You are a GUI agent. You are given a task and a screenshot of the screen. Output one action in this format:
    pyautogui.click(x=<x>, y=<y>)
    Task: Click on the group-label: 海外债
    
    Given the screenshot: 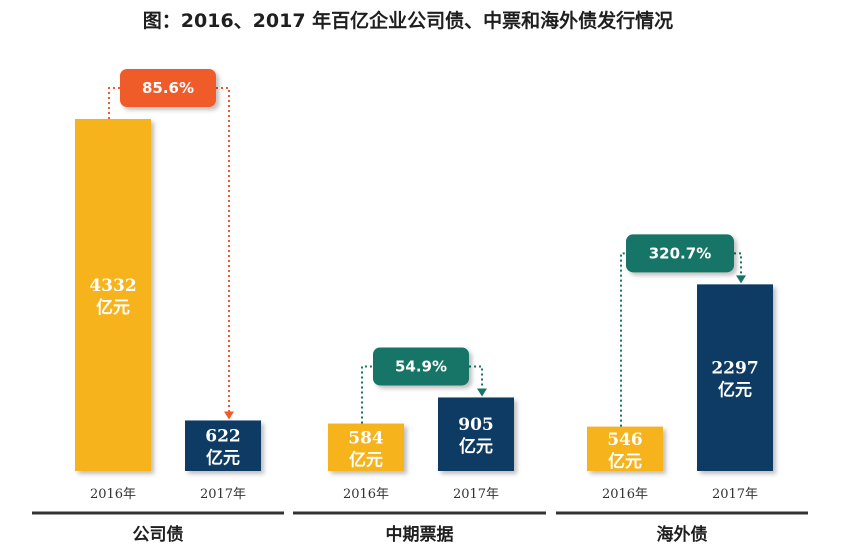 What is the action you would take?
    pyautogui.click(x=682, y=534)
    